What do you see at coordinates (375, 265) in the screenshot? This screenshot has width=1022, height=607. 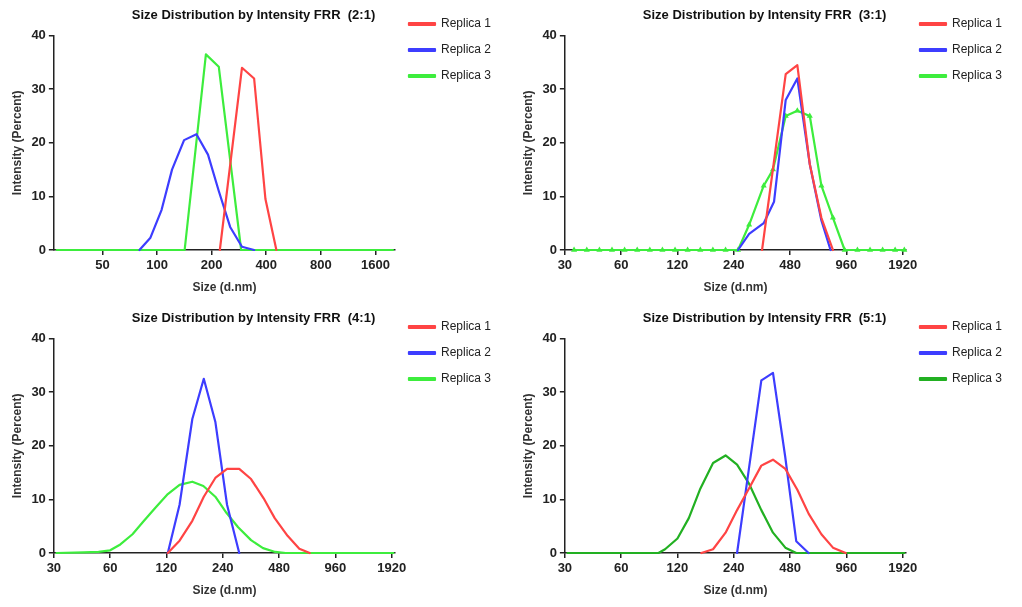 I see `x-tick-label: 1600` at bounding box center [375, 265].